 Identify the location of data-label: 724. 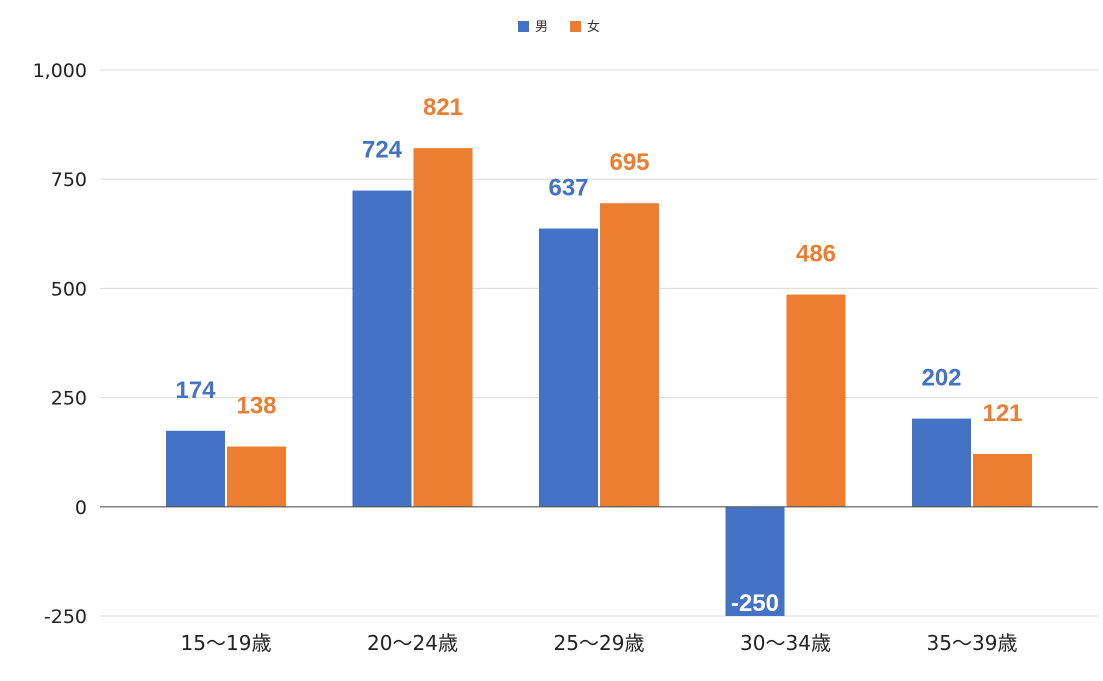
(382, 150).